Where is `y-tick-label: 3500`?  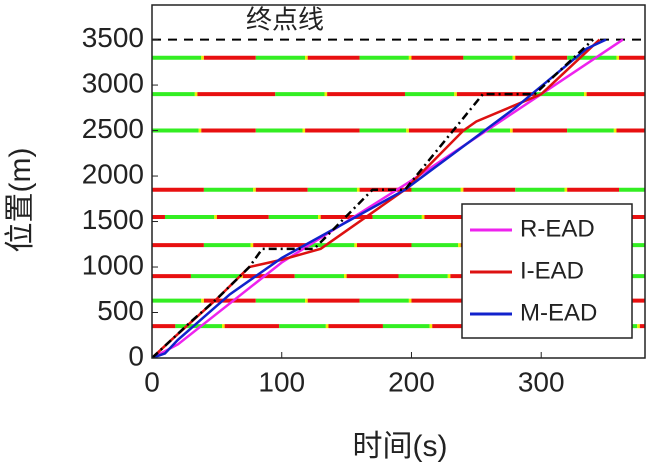 y-tick-label: 3500 is located at coordinates (113, 37).